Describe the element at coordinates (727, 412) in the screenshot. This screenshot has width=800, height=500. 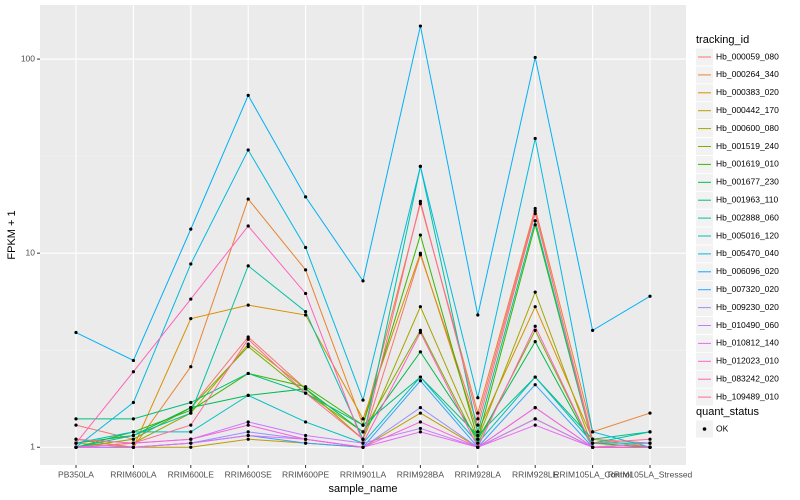
I see `legend-title: quant_status` at that location.